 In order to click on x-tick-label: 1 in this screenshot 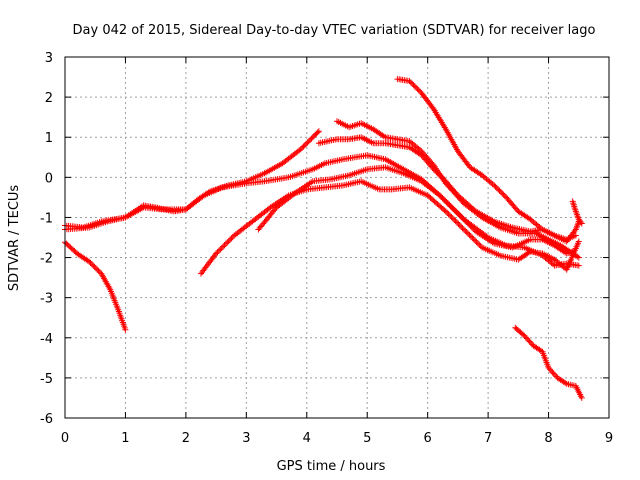, I will do `click(125, 438)`.